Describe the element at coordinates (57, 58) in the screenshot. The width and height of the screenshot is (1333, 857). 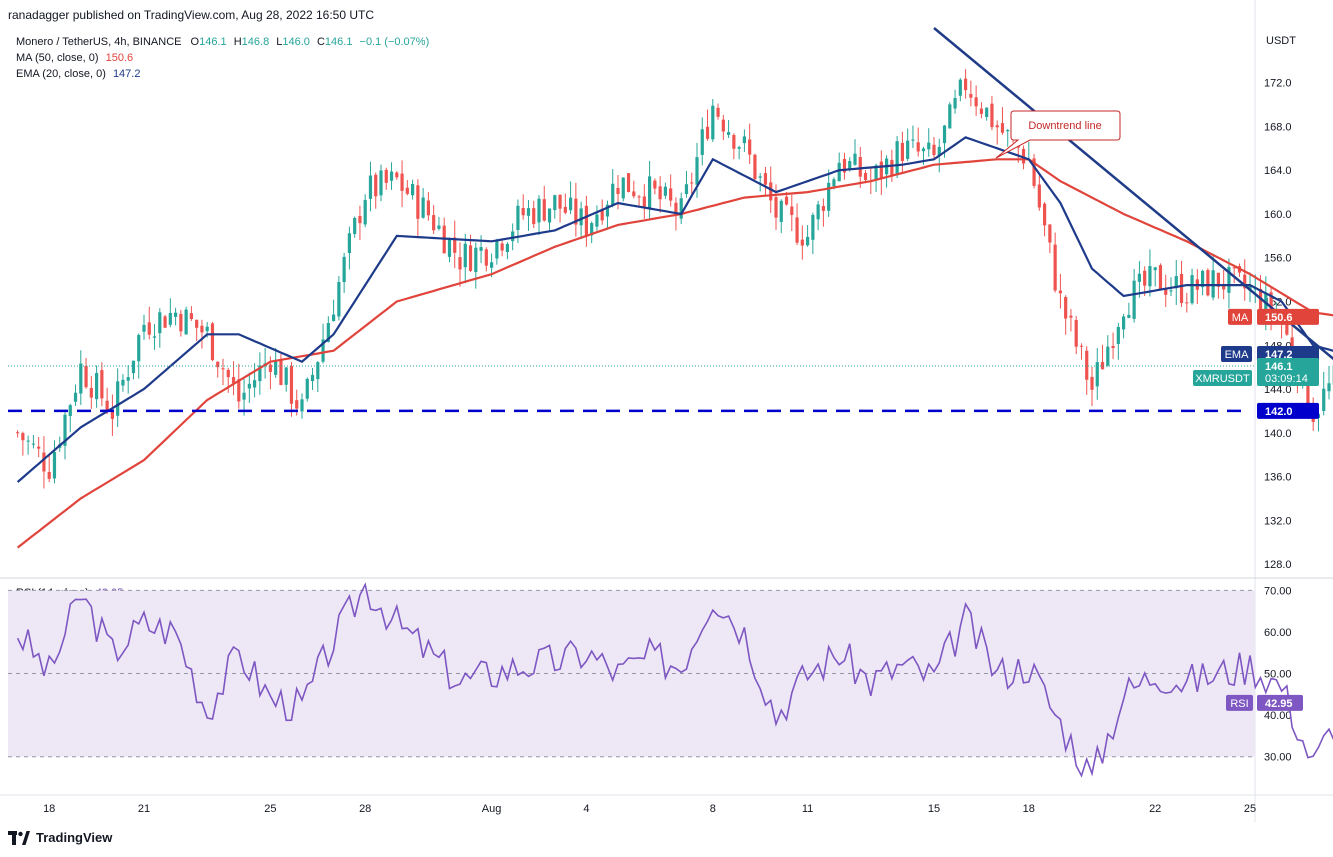
I see `legend-ma-label: MA (50, close, 0)` at that location.